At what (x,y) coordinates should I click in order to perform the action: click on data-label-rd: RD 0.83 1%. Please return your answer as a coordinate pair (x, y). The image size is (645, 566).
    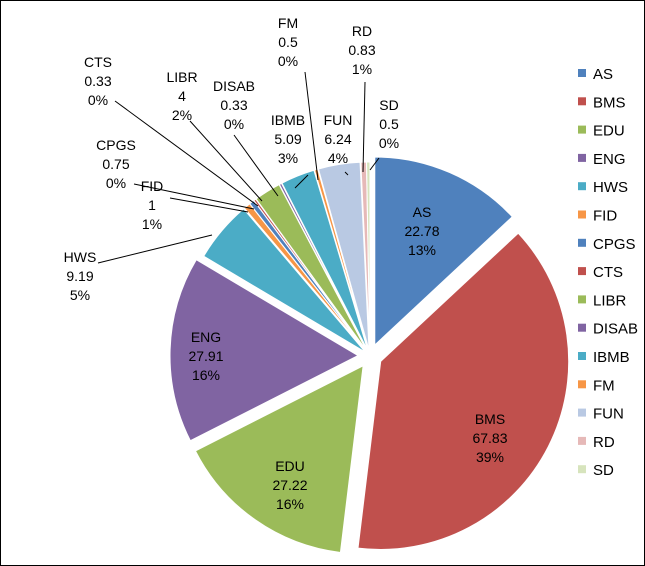
    Looking at the image, I should click on (361, 50).